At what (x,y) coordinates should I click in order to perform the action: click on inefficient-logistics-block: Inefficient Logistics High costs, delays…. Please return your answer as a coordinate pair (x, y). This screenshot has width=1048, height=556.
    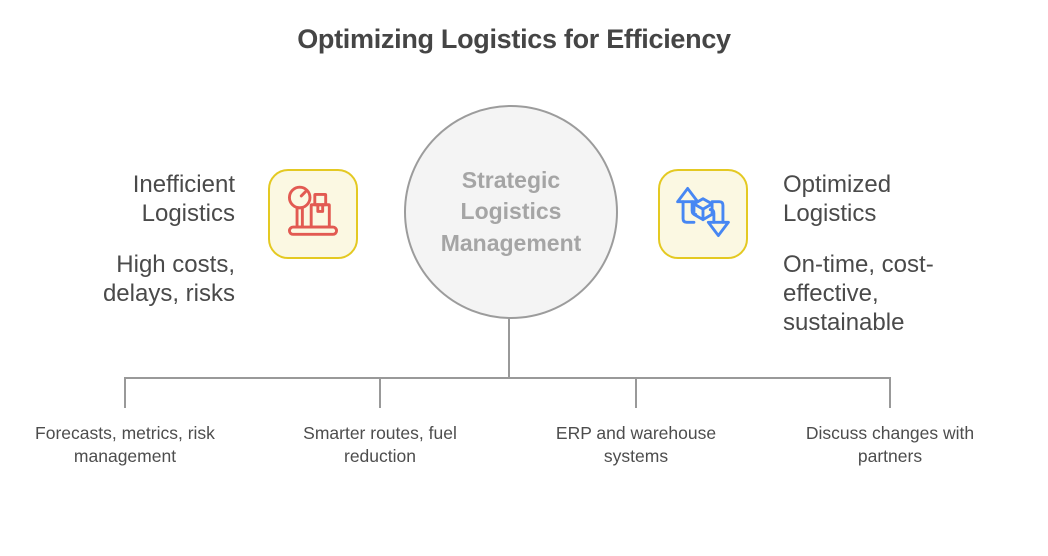
    Looking at the image, I should click on (160, 239).